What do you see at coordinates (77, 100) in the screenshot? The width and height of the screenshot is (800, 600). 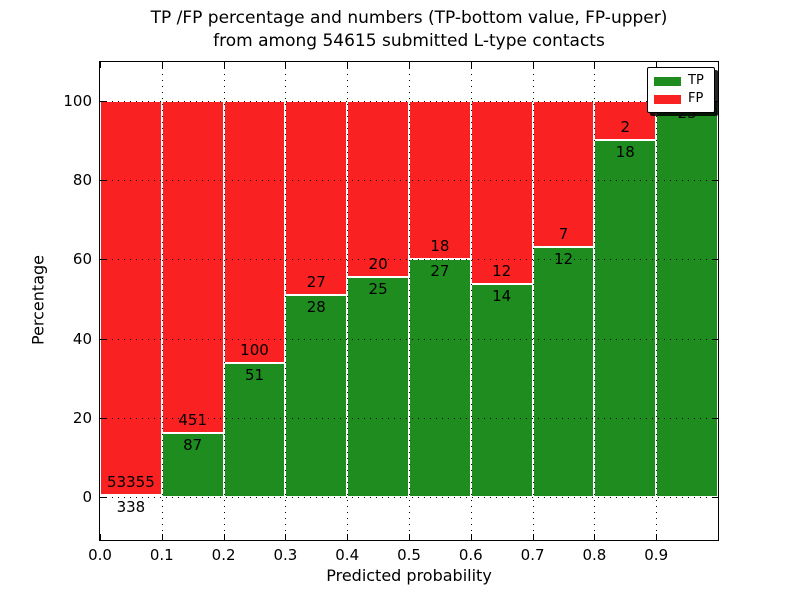 I see `y-tick-label: 100` at bounding box center [77, 100].